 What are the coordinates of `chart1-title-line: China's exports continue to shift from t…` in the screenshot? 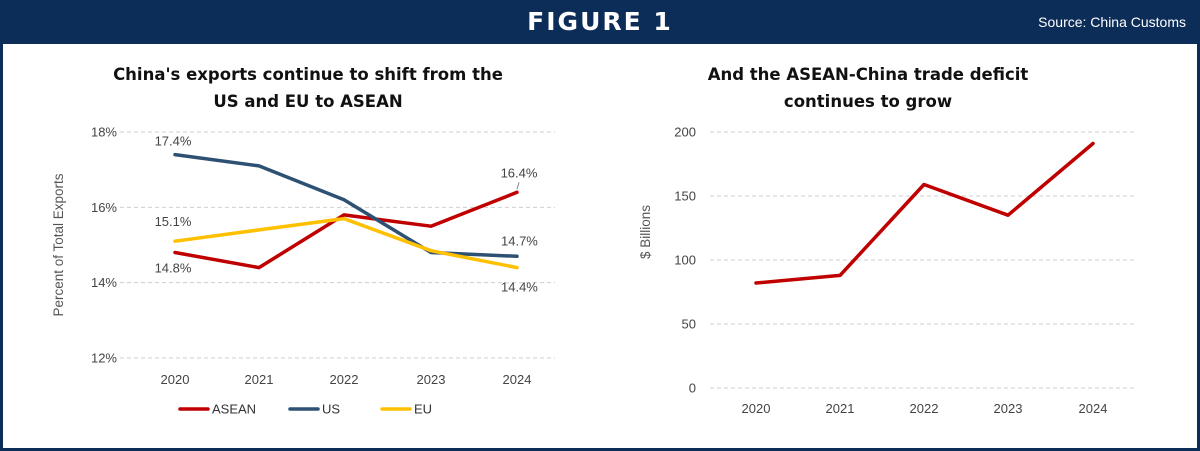 It's located at (308, 74).